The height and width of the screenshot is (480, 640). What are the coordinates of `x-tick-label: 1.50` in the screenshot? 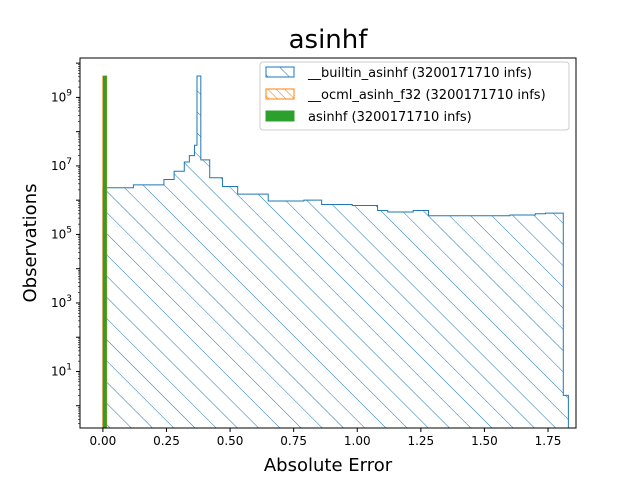 It's located at (484, 441).